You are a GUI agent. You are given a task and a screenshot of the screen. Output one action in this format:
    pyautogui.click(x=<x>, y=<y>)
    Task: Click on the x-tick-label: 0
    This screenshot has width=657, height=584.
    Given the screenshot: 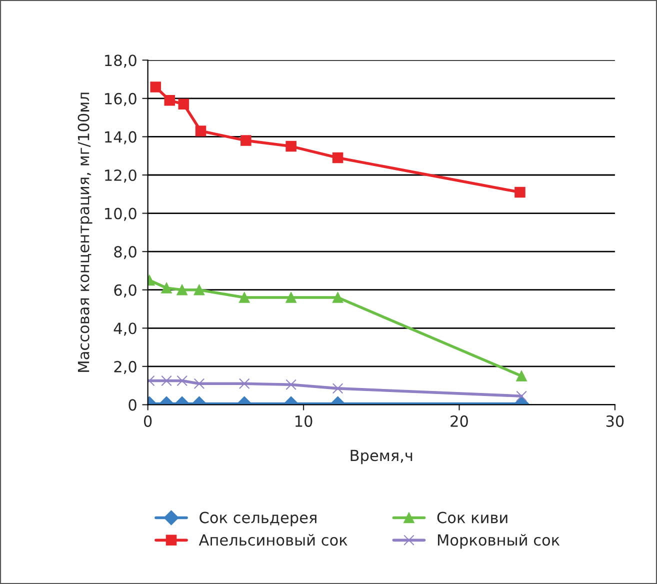 What is the action you would take?
    pyautogui.click(x=148, y=421)
    